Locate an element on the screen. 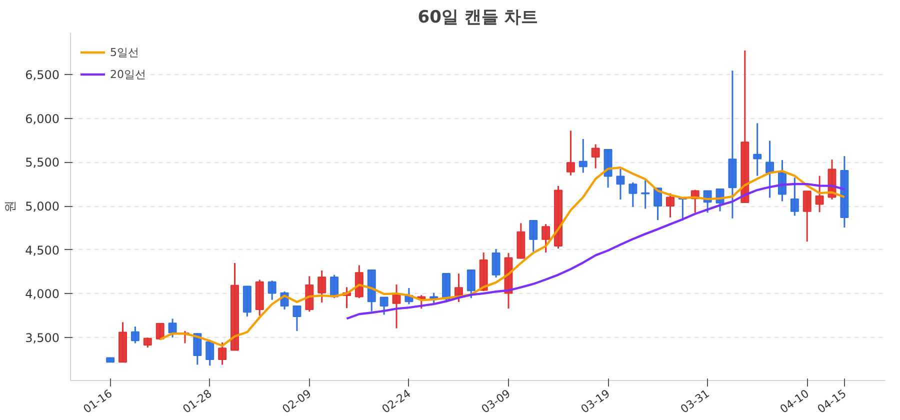  y-tick-label: 6,500 is located at coordinates (42, 75).